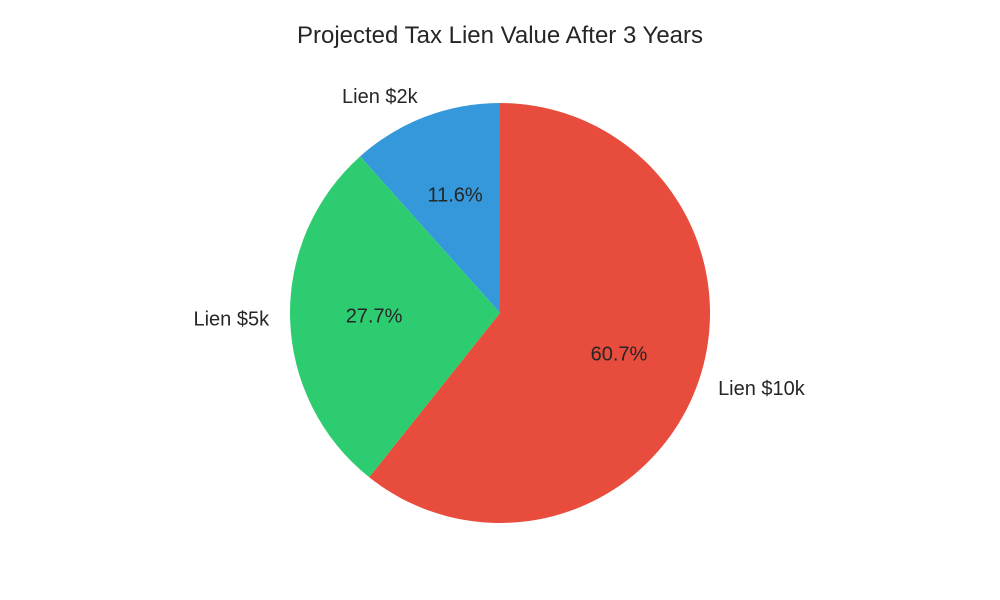  I want to click on slice-category-label-1: Lien $2k, so click(380, 97).